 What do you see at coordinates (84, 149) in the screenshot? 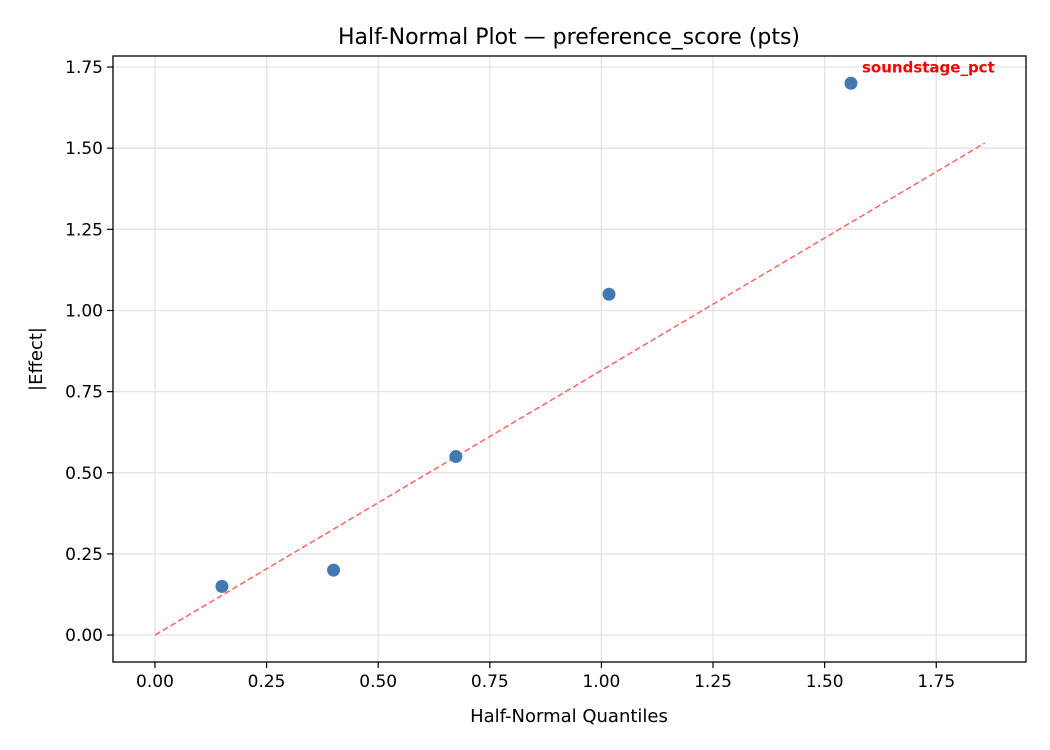
I see `y-tick-label: 1.50` at bounding box center [84, 149].